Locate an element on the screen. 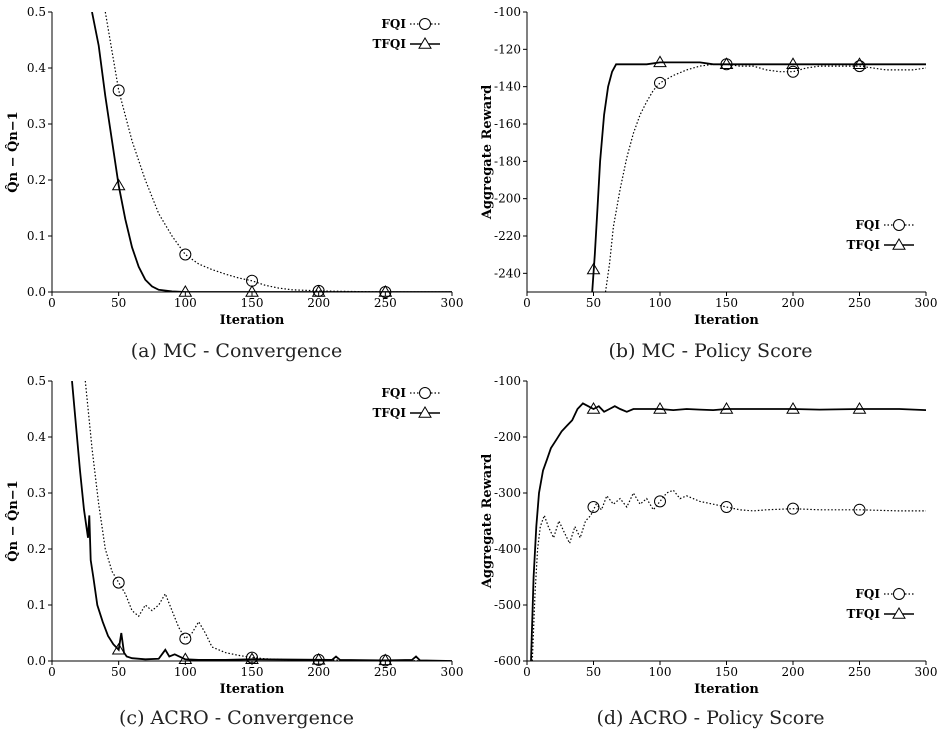 The height and width of the screenshot is (737, 947). y-tick-label: 0.3 is located at coordinates (36, 124).